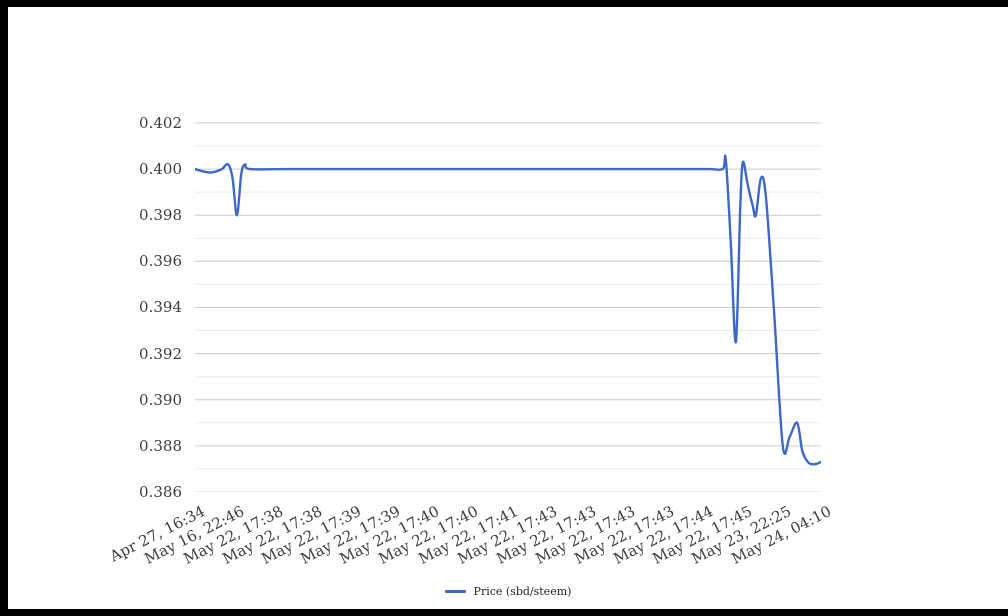 The width and height of the screenshot is (1008, 616). I want to click on legend-series-label: Price (sbd/steem), so click(522, 591).